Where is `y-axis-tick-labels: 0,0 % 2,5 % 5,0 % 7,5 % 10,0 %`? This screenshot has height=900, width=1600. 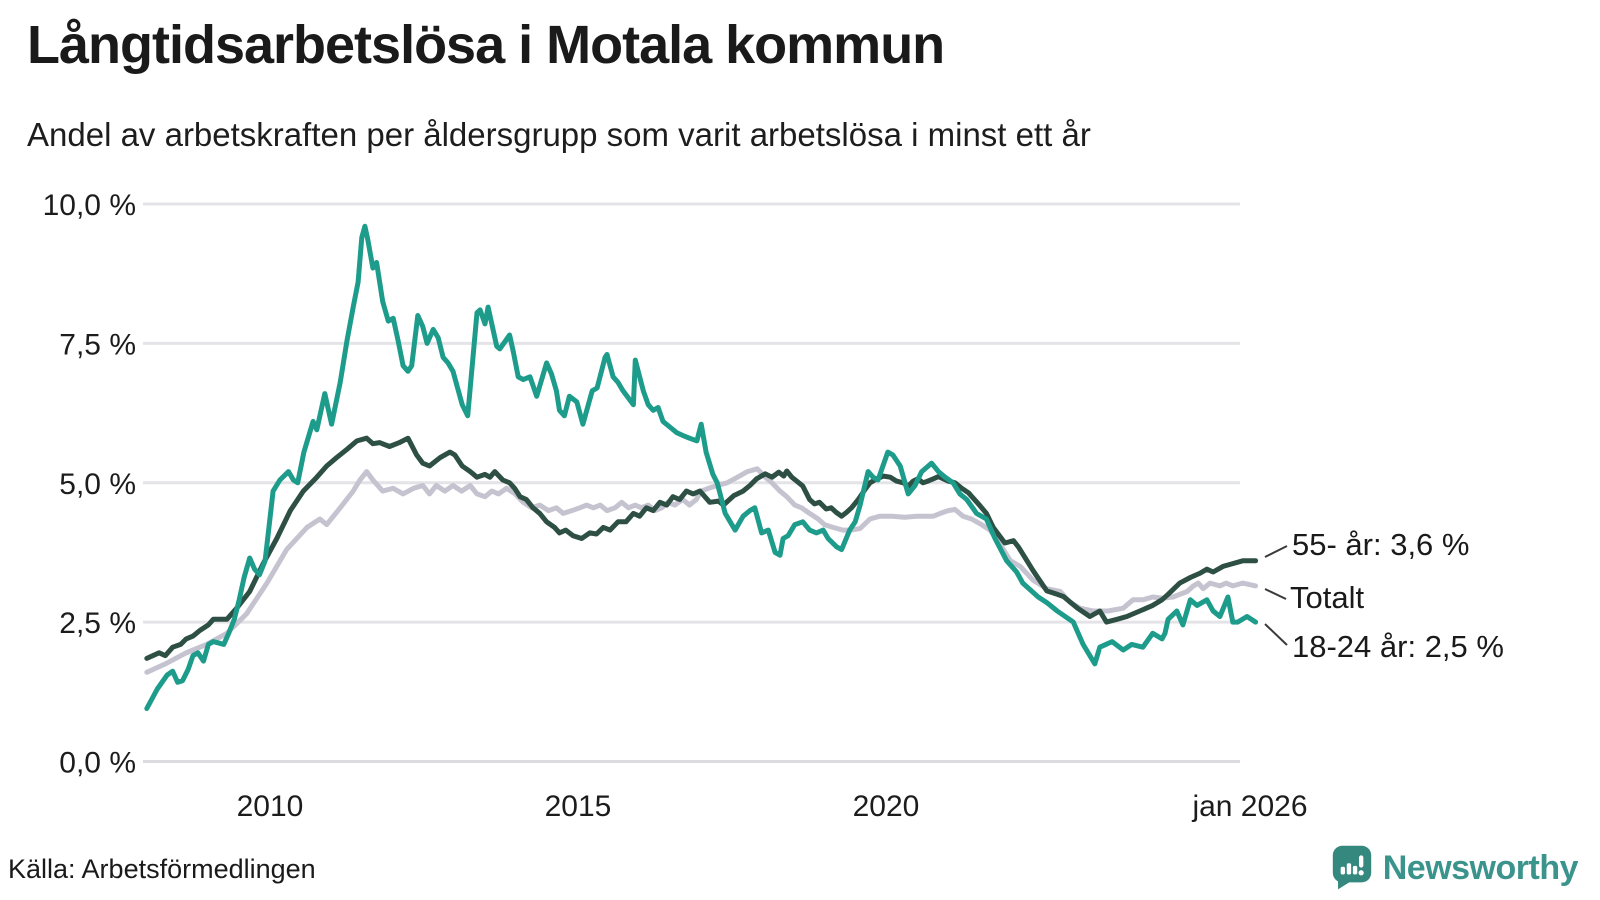
y-axis-tick-labels: 0,0 % 2,5 % 5,0 % 7,5 % 10,0 % is located at coordinates (89, 484).